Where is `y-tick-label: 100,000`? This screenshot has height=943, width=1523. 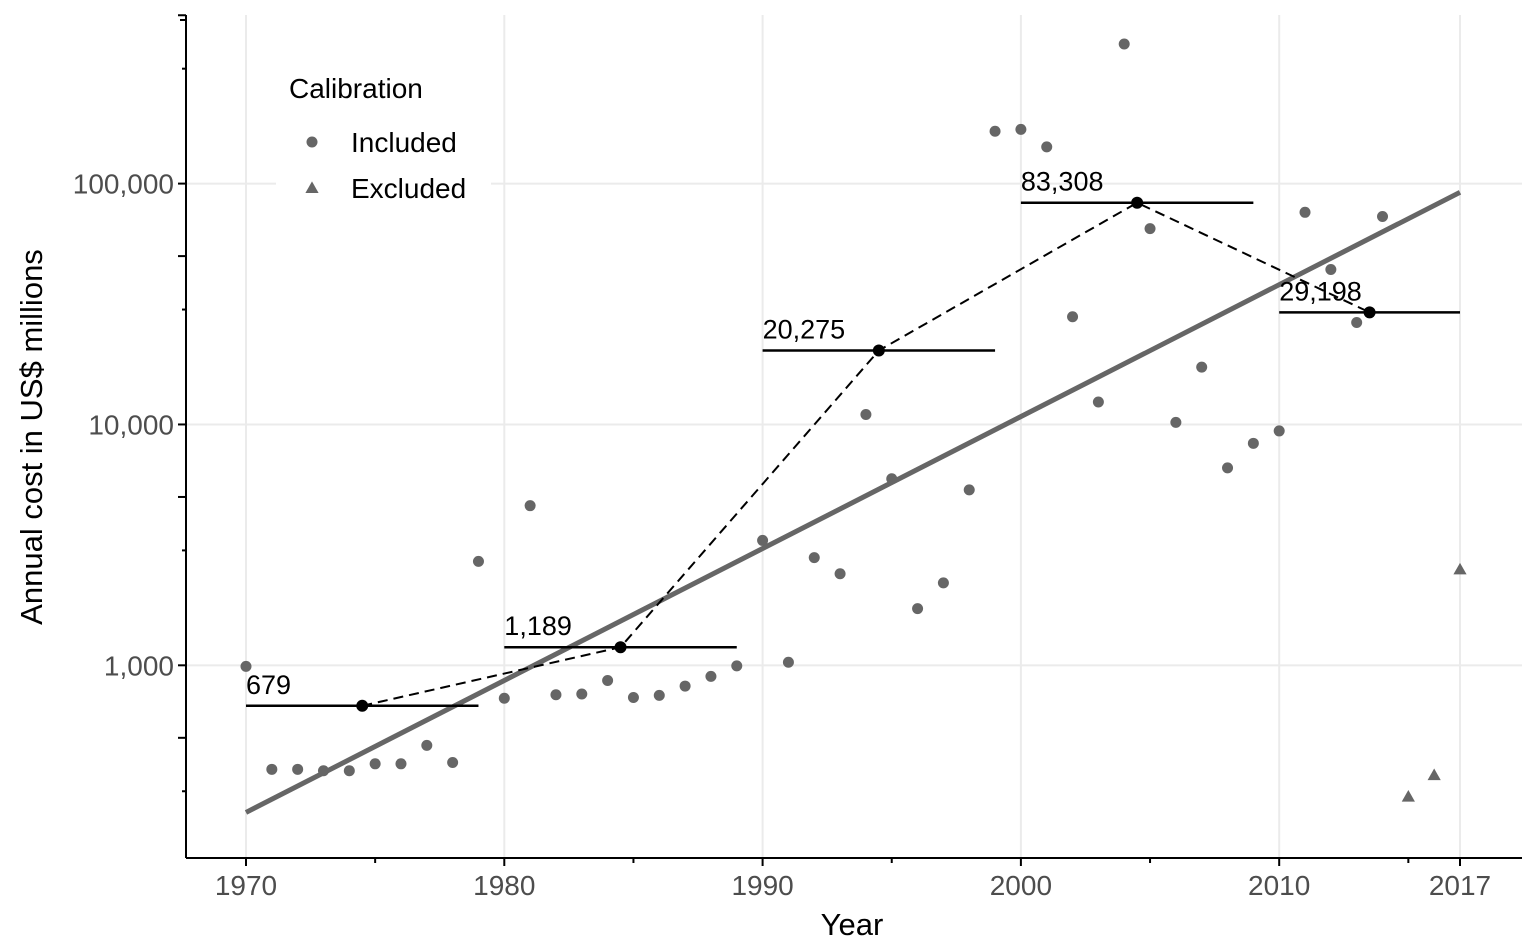
y-tick-label: 100,000 is located at coordinates (123, 184).